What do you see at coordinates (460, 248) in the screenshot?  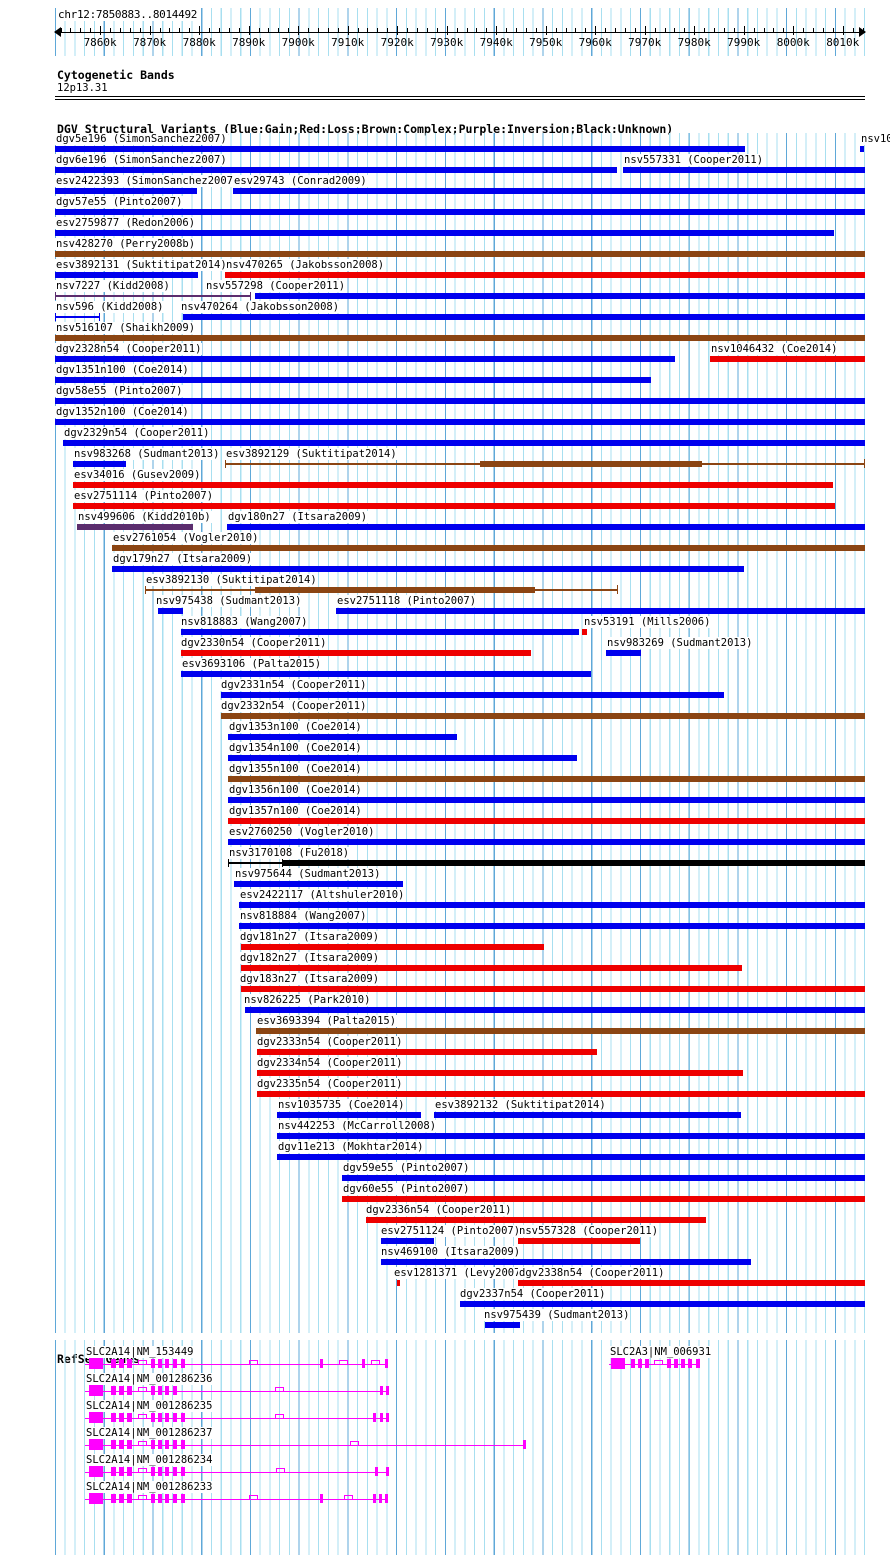 I see `dgv-variant-row: nsv428270 (Perry2008b)` at bounding box center [460, 248].